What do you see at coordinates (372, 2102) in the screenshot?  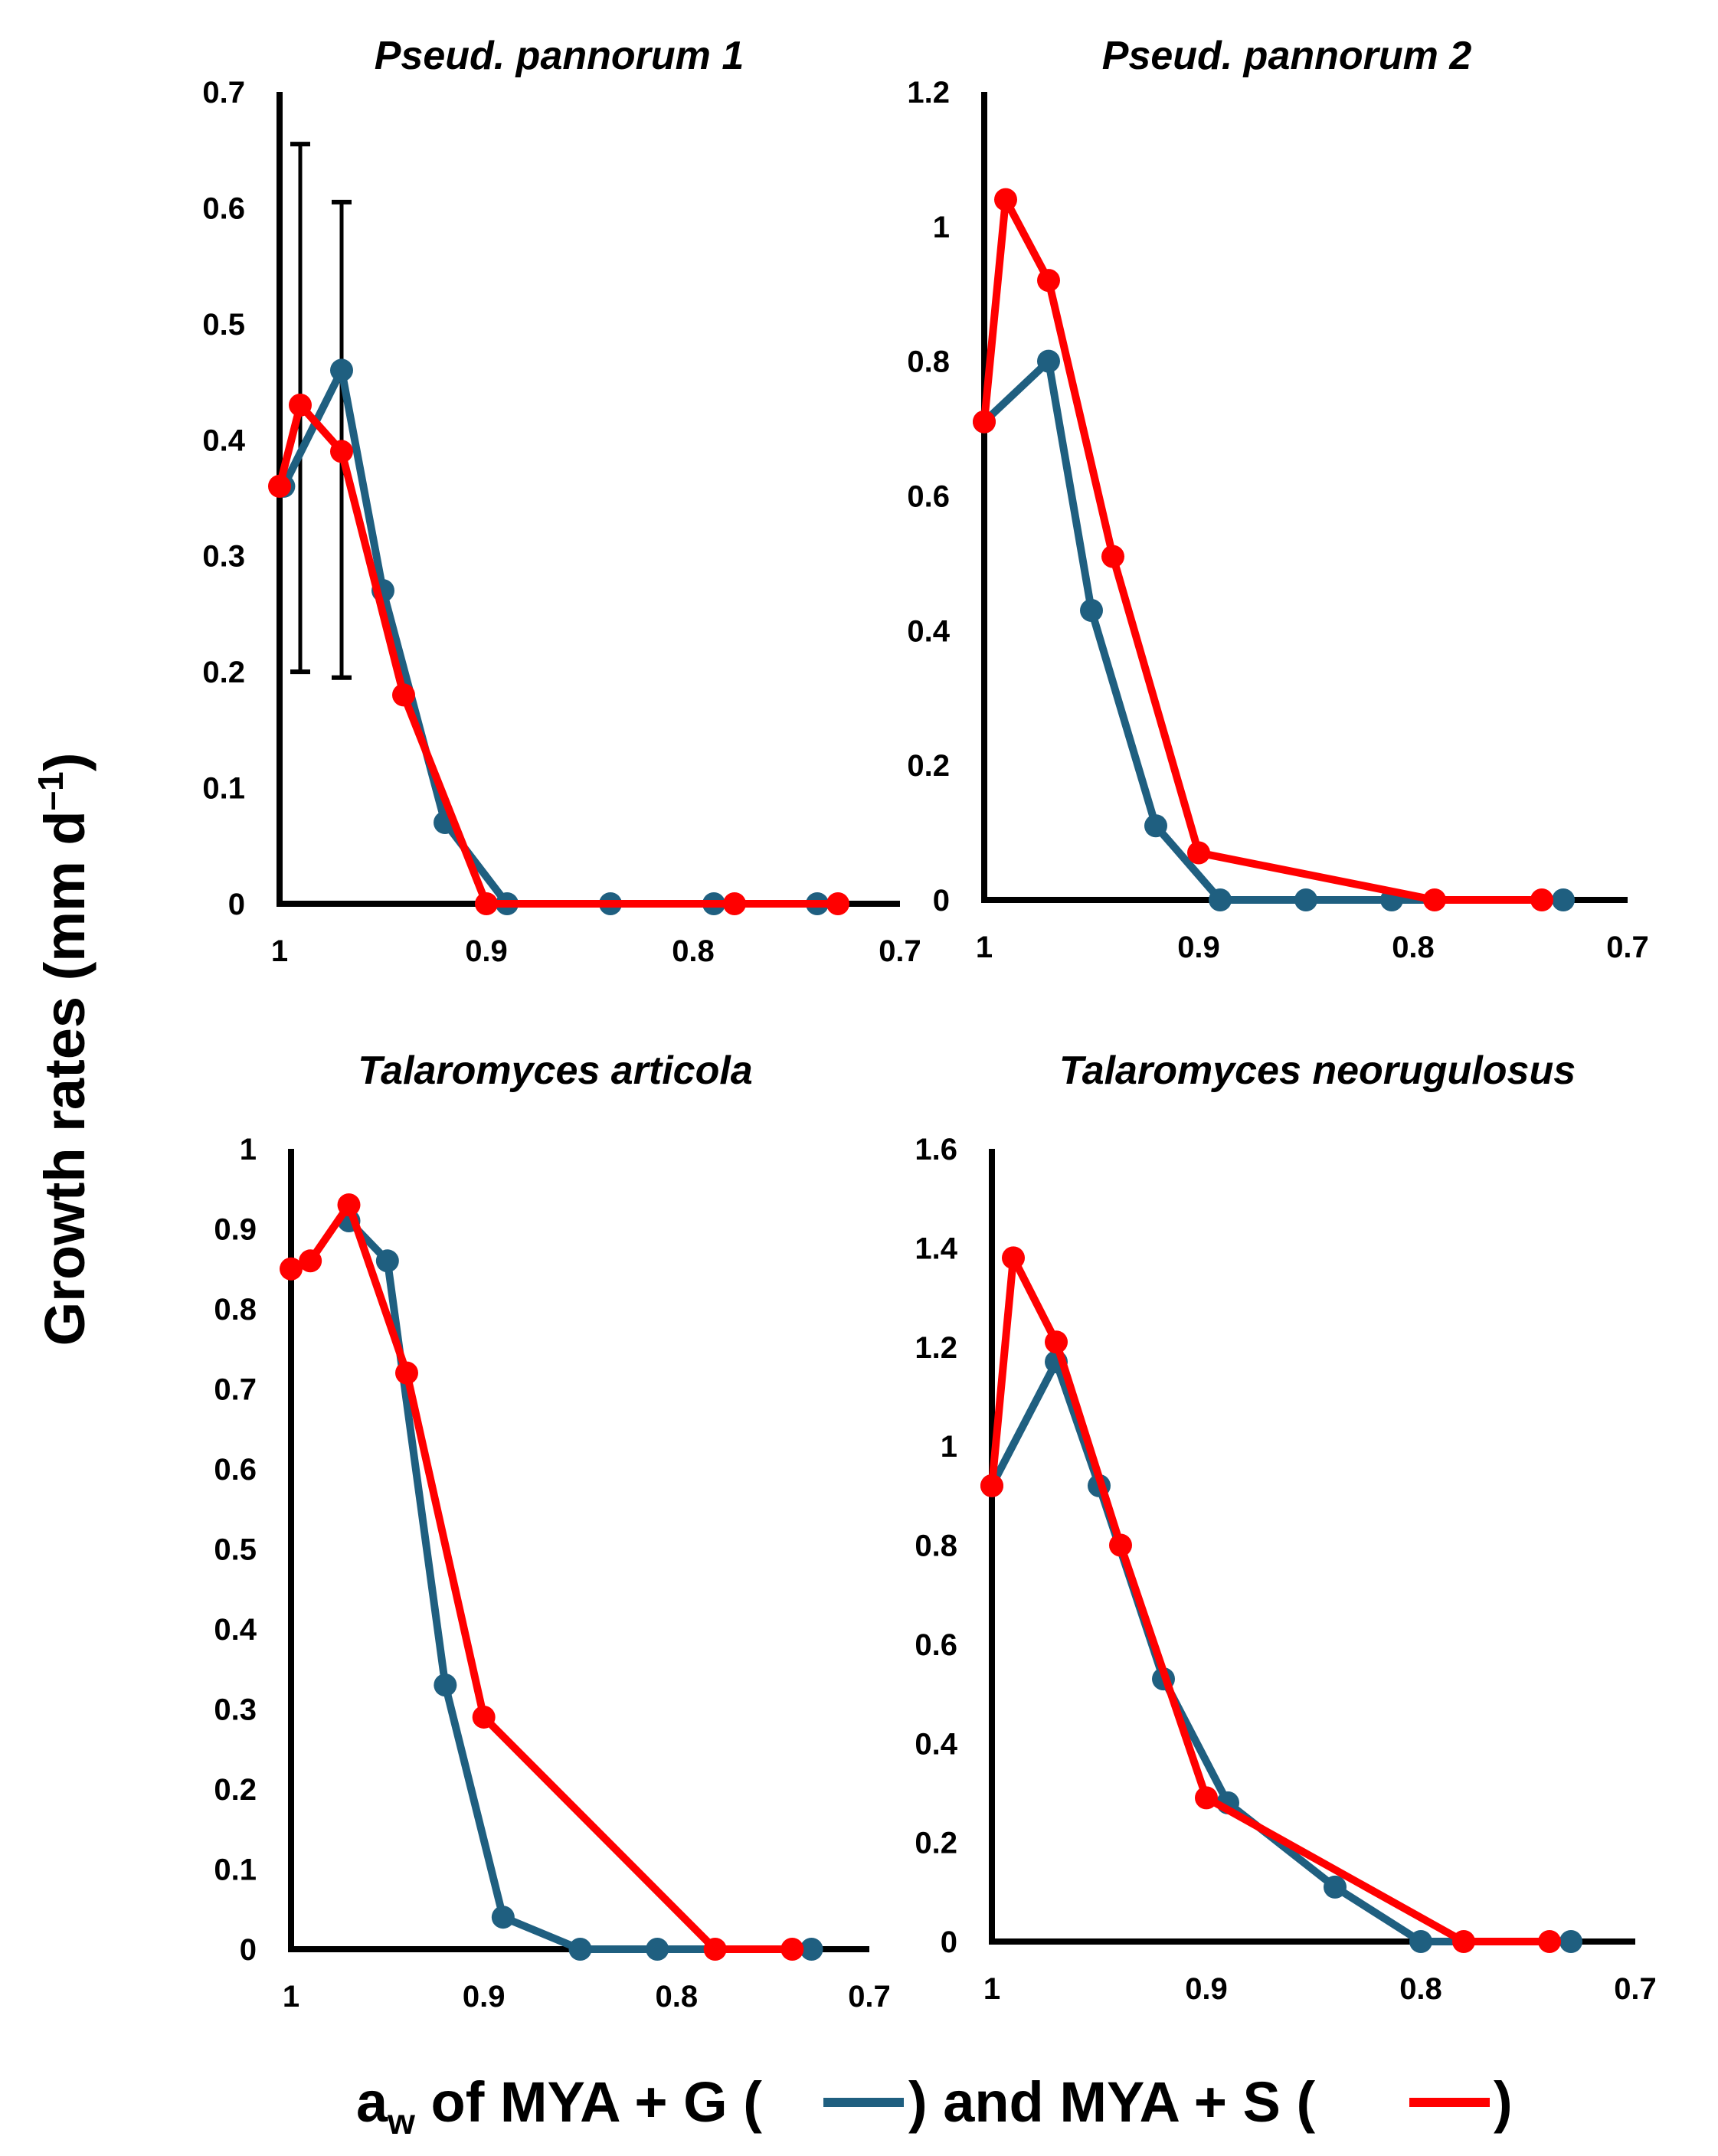 I see `x-axis-title-a: a` at bounding box center [372, 2102].